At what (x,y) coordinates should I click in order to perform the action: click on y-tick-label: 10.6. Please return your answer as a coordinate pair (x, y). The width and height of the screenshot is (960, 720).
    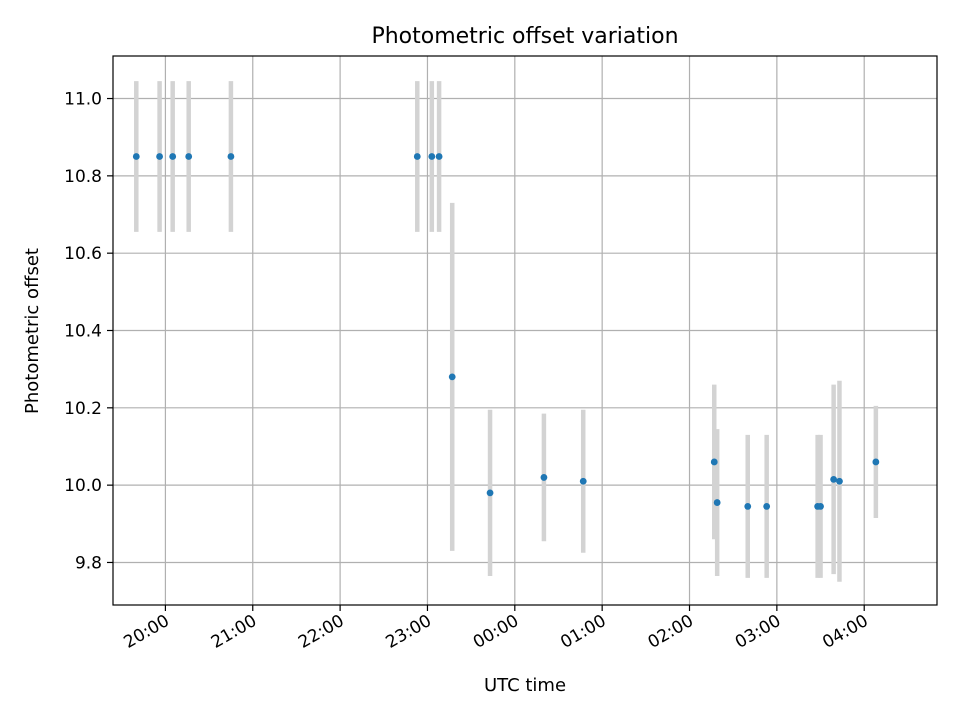
    Looking at the image, I should click on (83, 254).